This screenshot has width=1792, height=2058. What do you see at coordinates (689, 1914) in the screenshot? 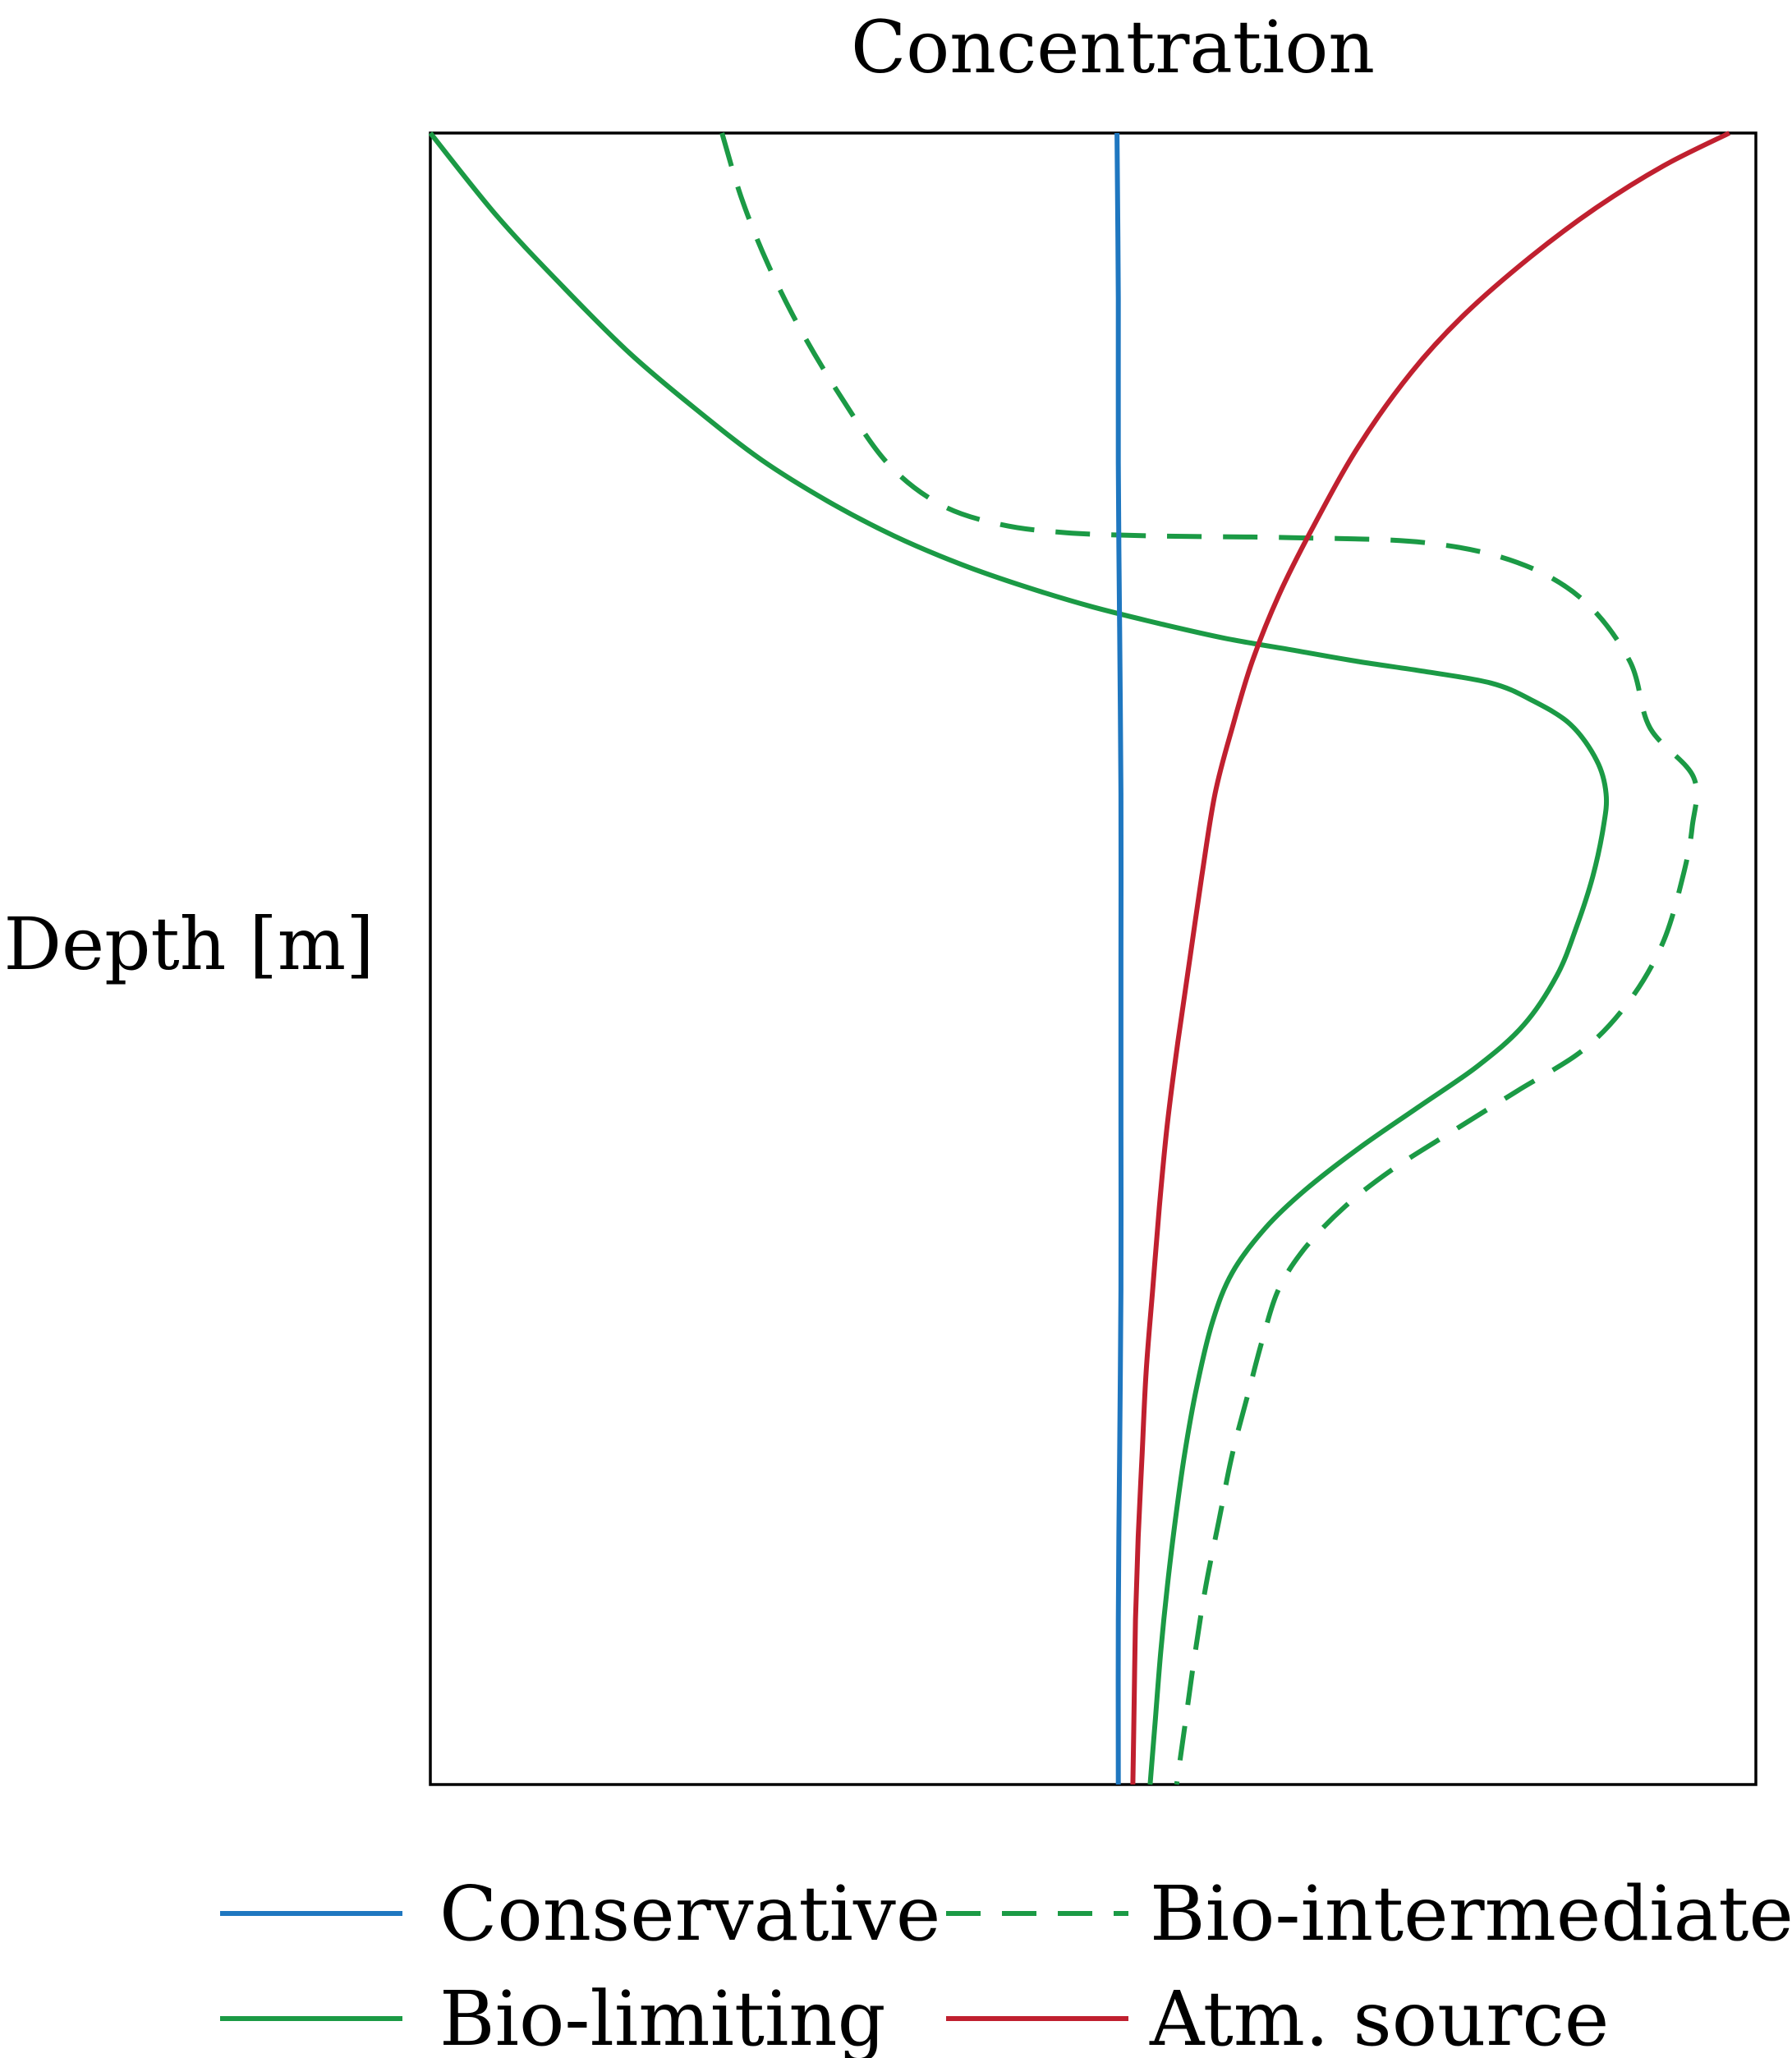
I see `legend-label-conservative: Conservative` at bounding box center [689, 1914].